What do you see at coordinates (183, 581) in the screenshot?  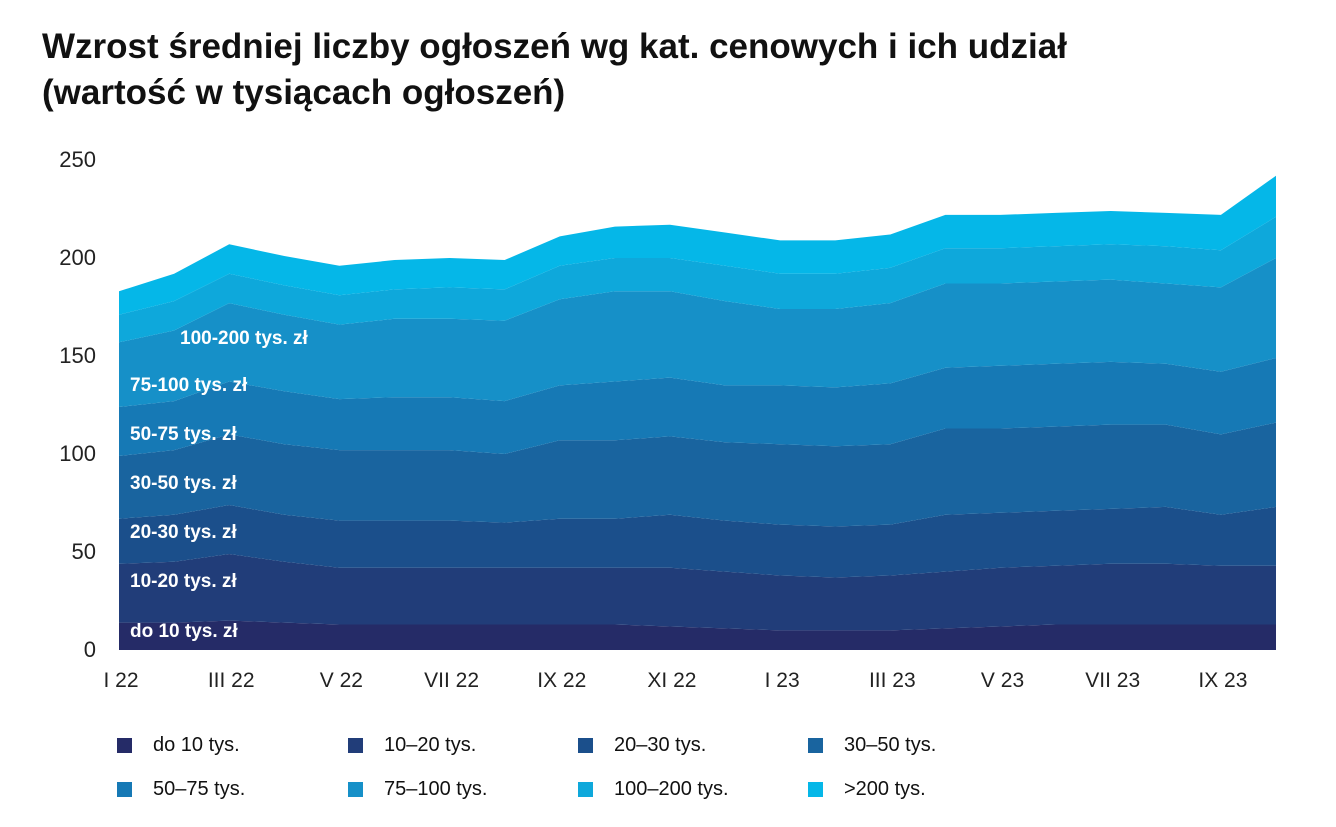 I see `area-inline-label: 10-20 tys. zł` at bounding box center [183, 581].